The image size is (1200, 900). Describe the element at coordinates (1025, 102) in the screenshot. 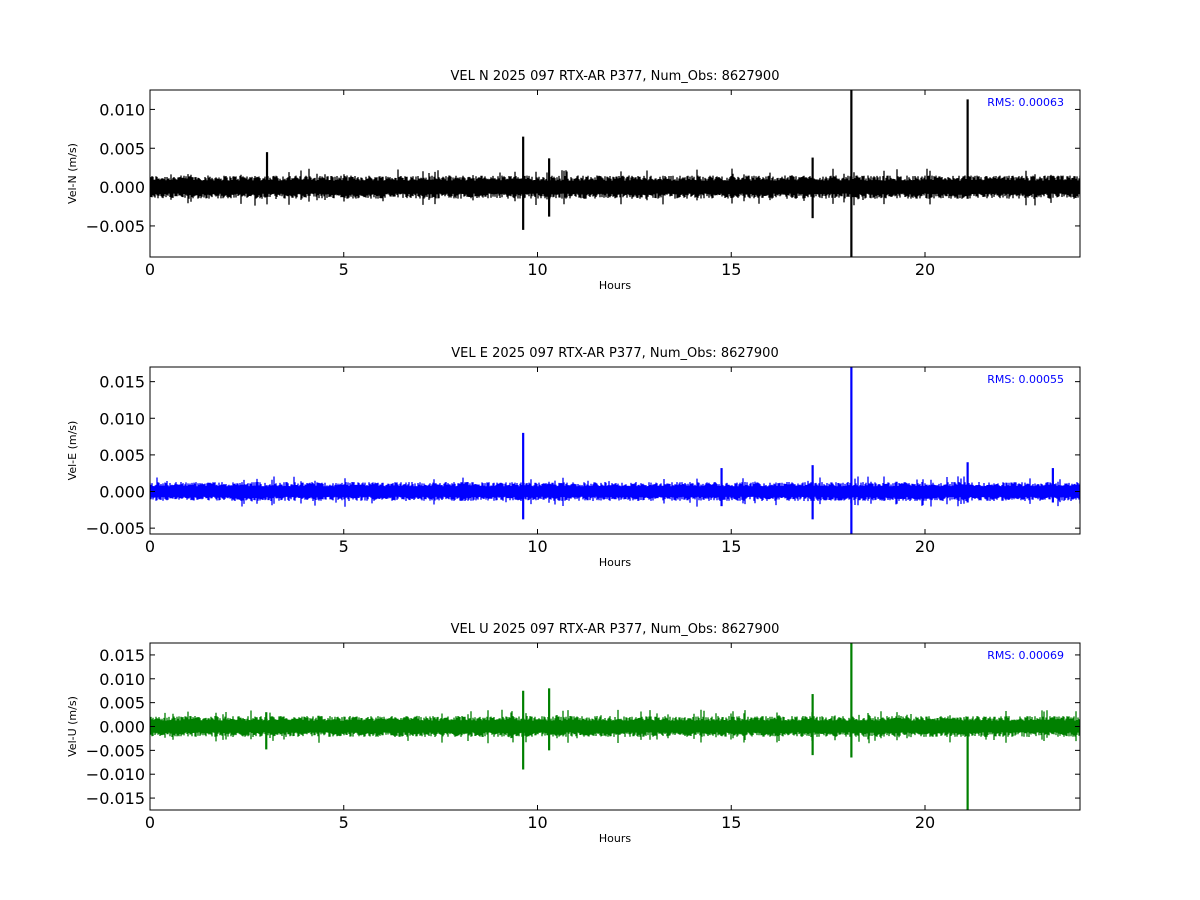

I see `rms-annotation: RMS: 0.00063` at that location.